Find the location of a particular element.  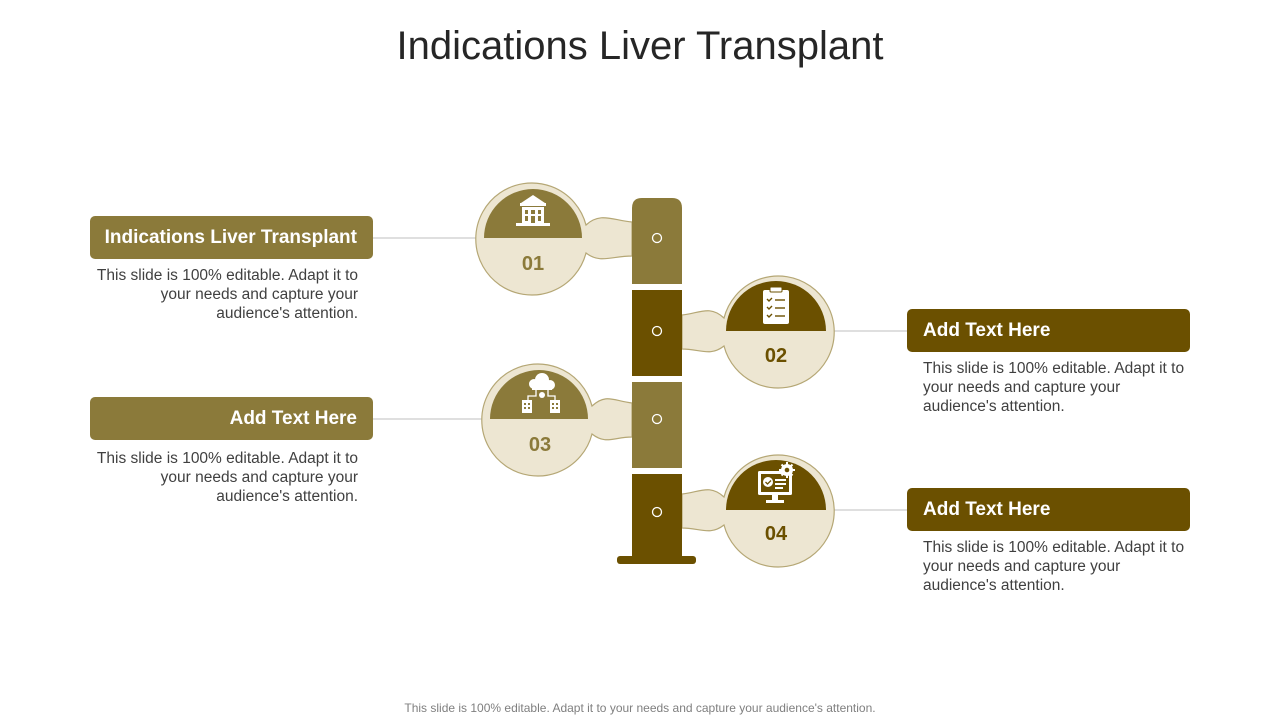

step-heading-04: Add Text Here is located at coordinates (1048, 509).